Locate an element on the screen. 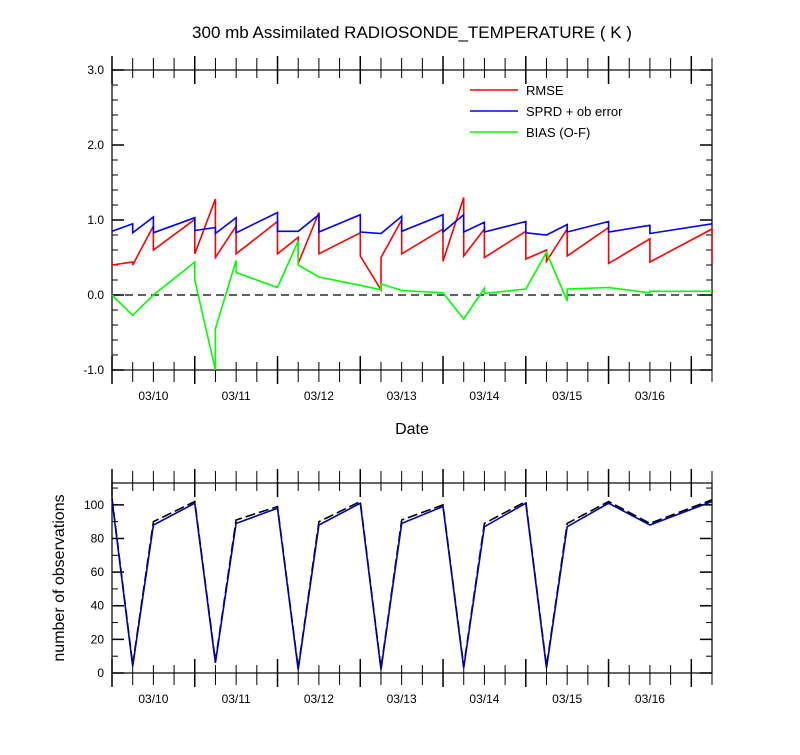 Image resolution: width=800 pixels, height=755 pixels. y-tick-label: 40 is located at coordinates (98, 606).